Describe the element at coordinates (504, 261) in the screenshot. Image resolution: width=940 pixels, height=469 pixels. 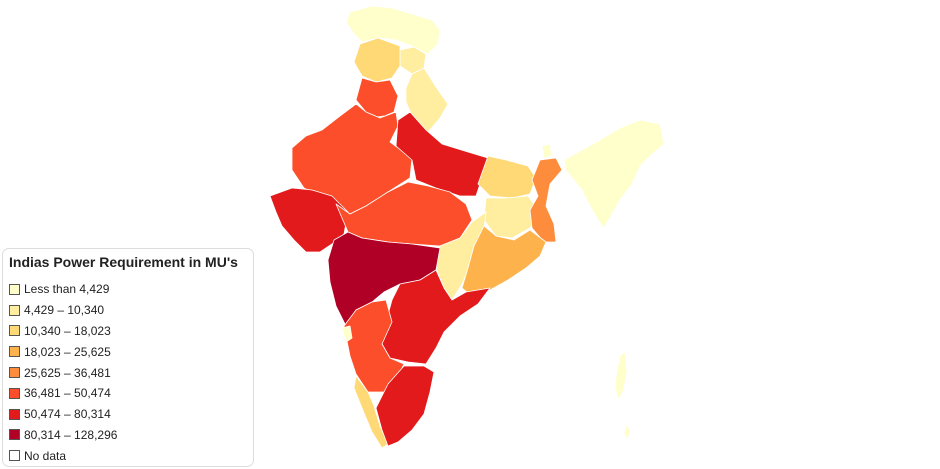
I see `region-odisha` at that location.